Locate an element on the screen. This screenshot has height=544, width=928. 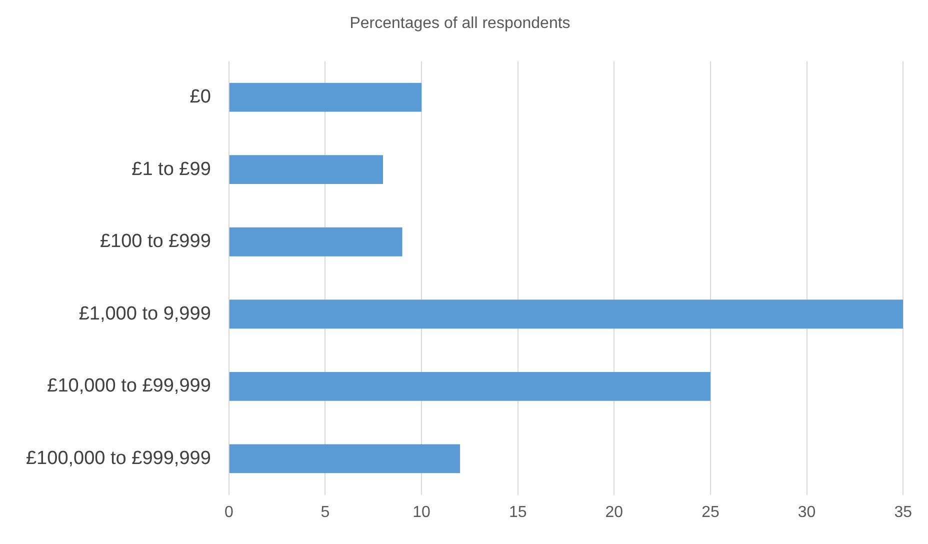
y-tick-label: £10,000 to £99,999 is located at coordinates (129, 386).